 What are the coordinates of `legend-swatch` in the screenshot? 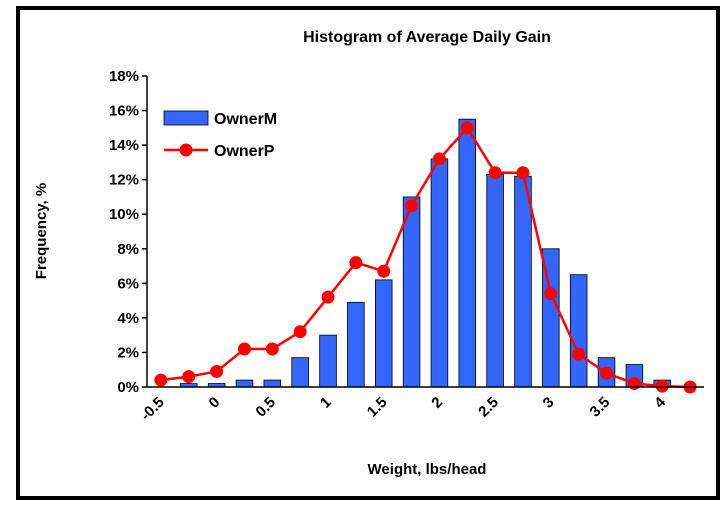 It's located at (186, 118).